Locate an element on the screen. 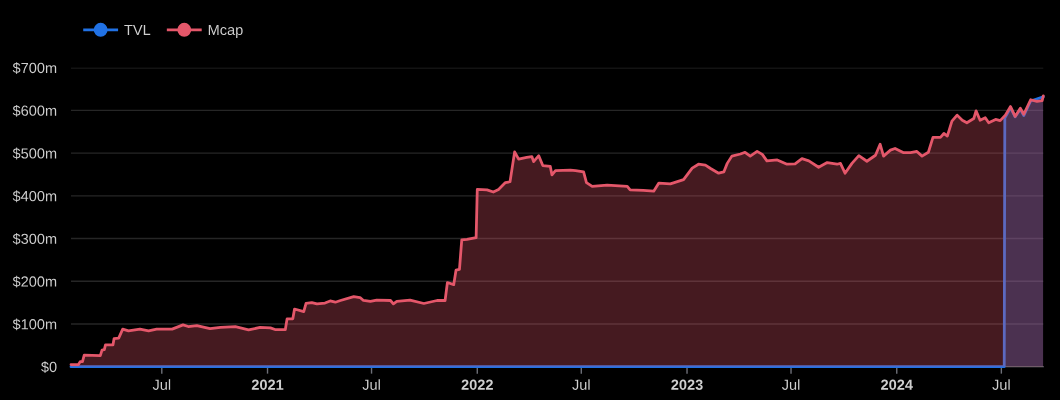 This screenshot has height=400, width=1060. x-tick-label: 2023 is located at coordinates (687, 384).